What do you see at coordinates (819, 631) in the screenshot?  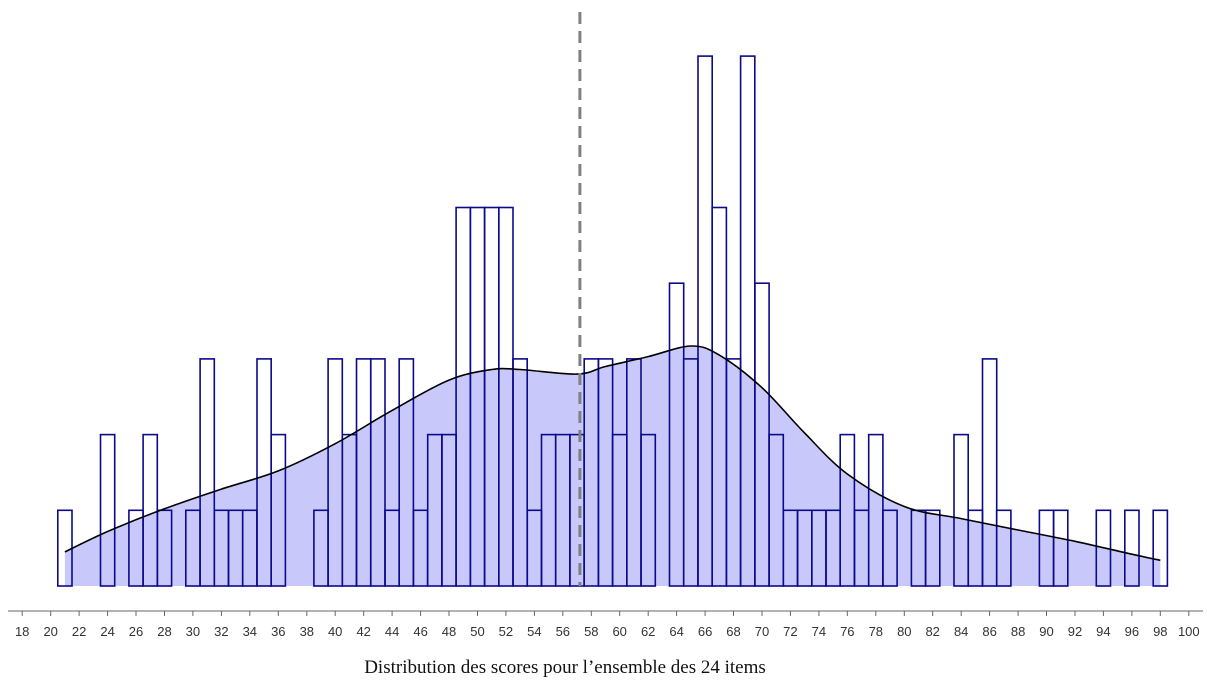 I see `x-tick-label: 74` at bounding box center [819, 631].